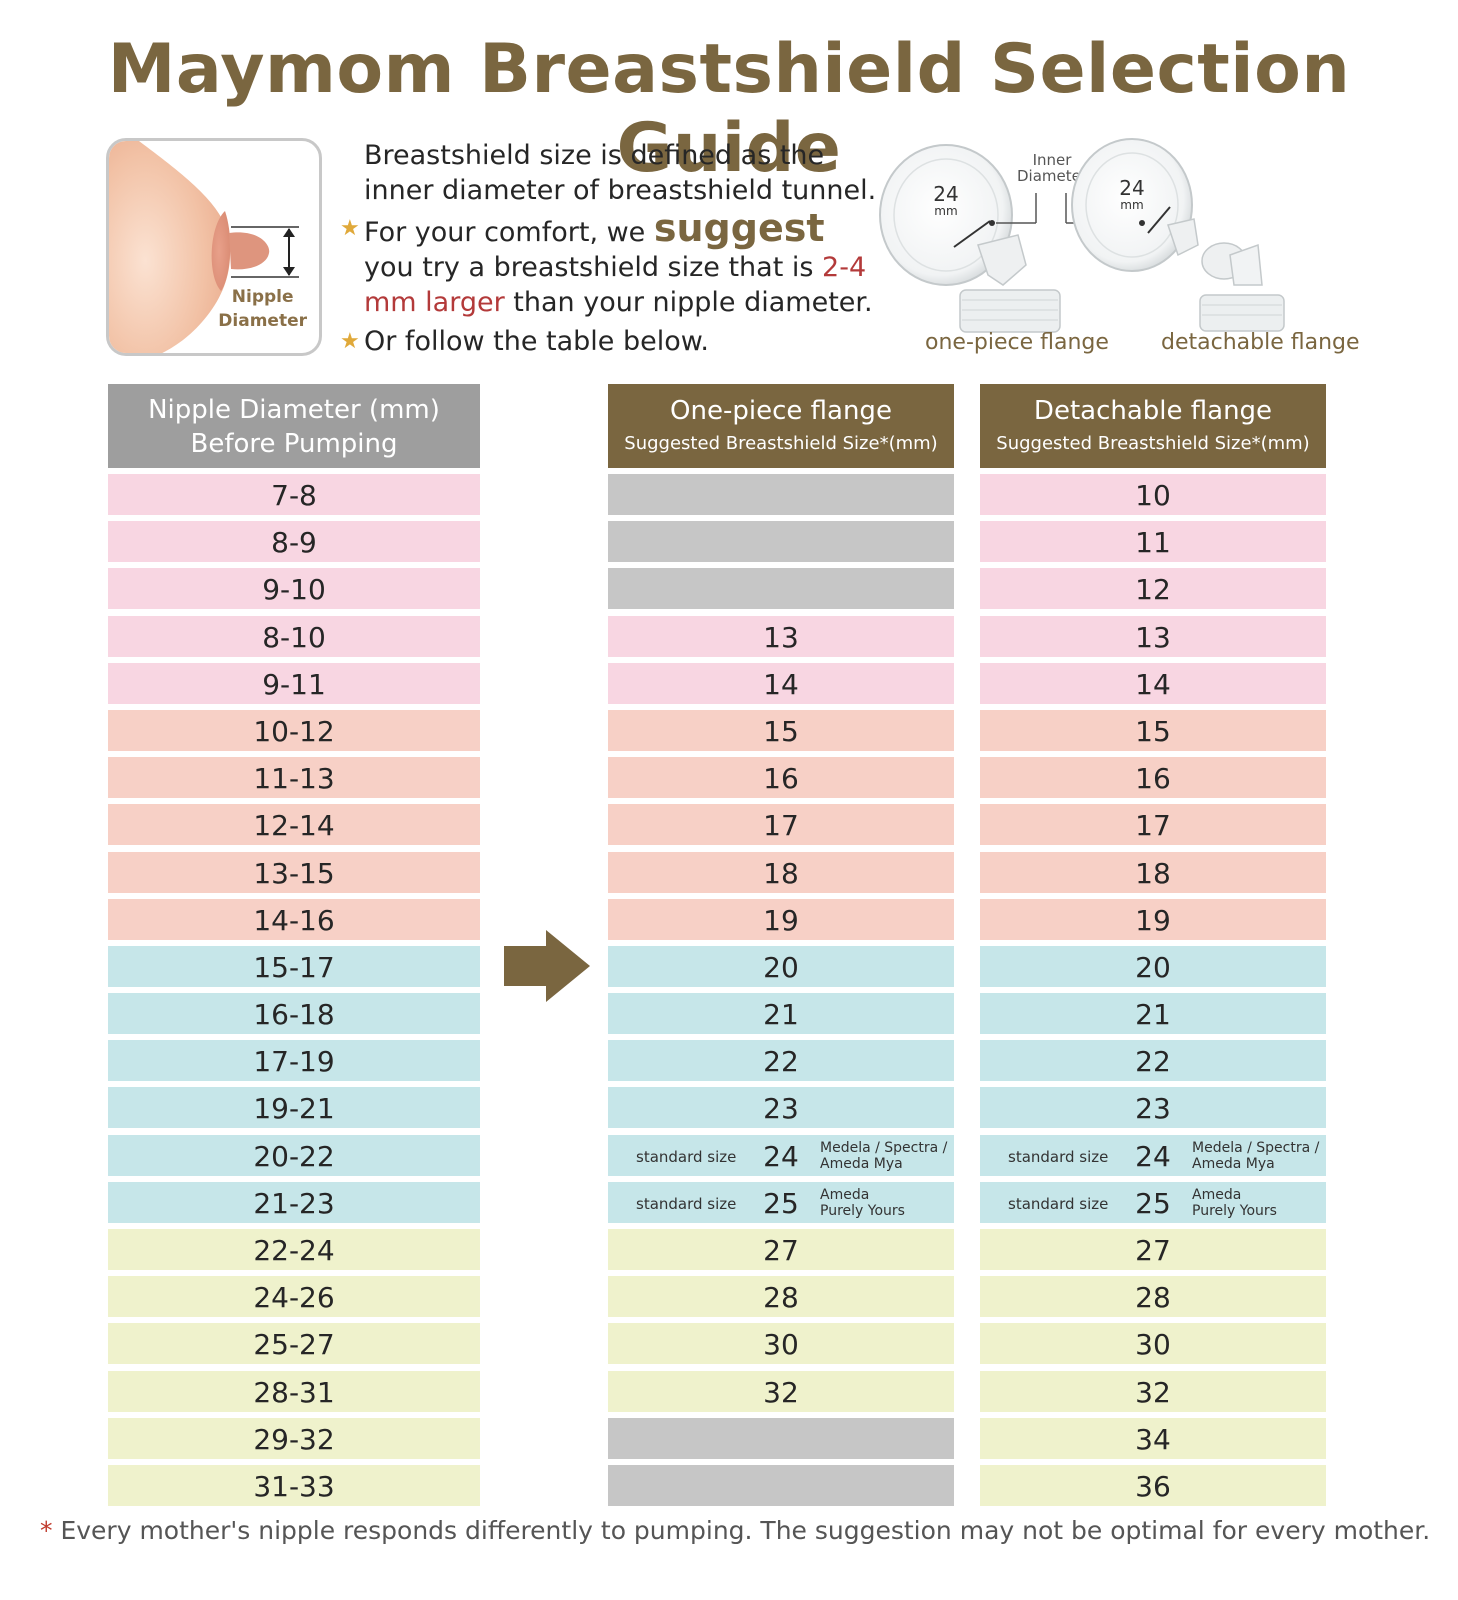  What do you see at coordinates (1153, 826) in the screenshot?
I see `size-value: 17` at bounding box center [1153, 826].